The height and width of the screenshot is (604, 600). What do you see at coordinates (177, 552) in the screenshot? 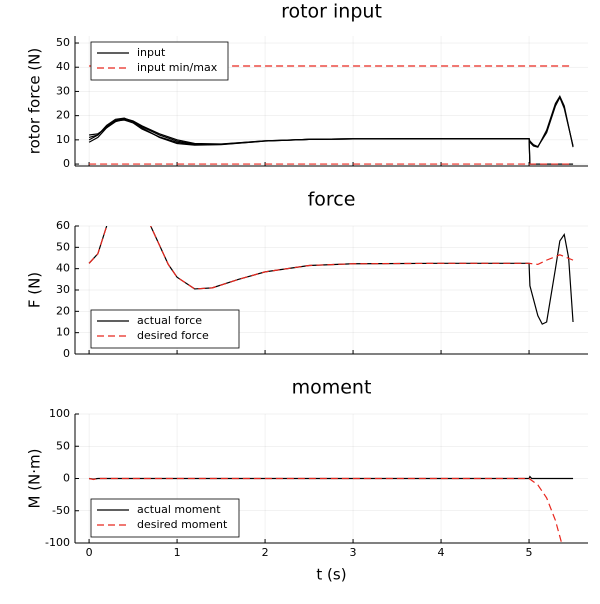
I see `x-tick-label: 1` at bounding box center [177, 552].